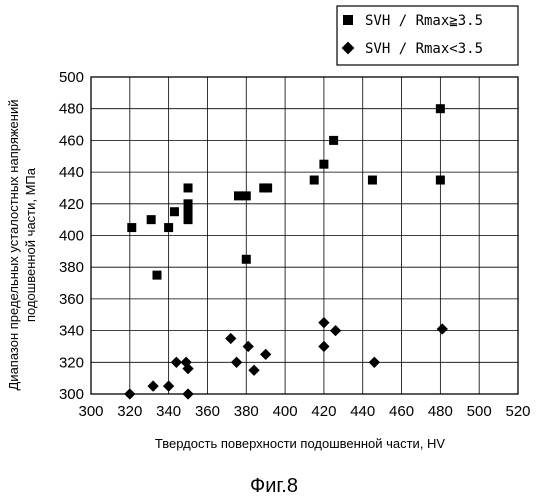 The height and width of the screenshot is (500, 538). What do you see at coordinates (479, 411) in the screenshot?
I see `x-tick-label: 500` at bounding box center [479, 411].